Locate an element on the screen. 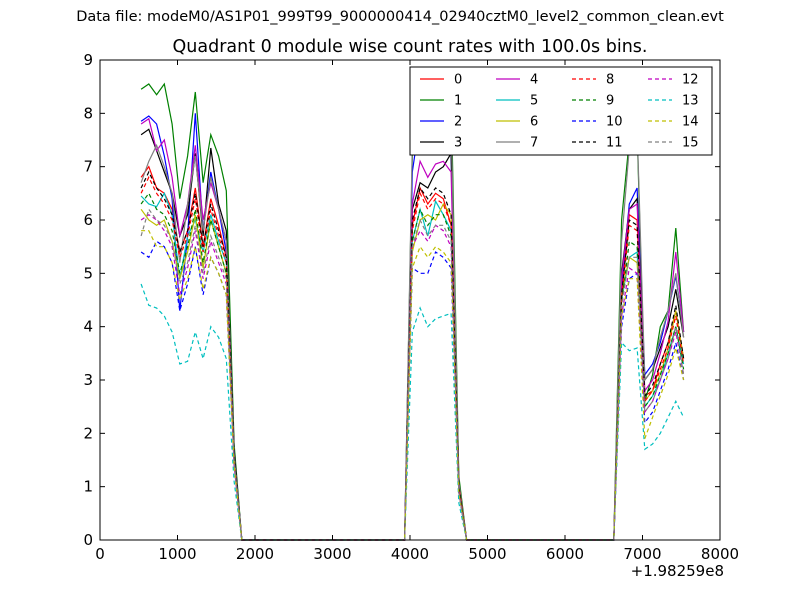 This screenshot has height=600, width=800. y-tick-label: 4 is located at coordinates (88, 327).